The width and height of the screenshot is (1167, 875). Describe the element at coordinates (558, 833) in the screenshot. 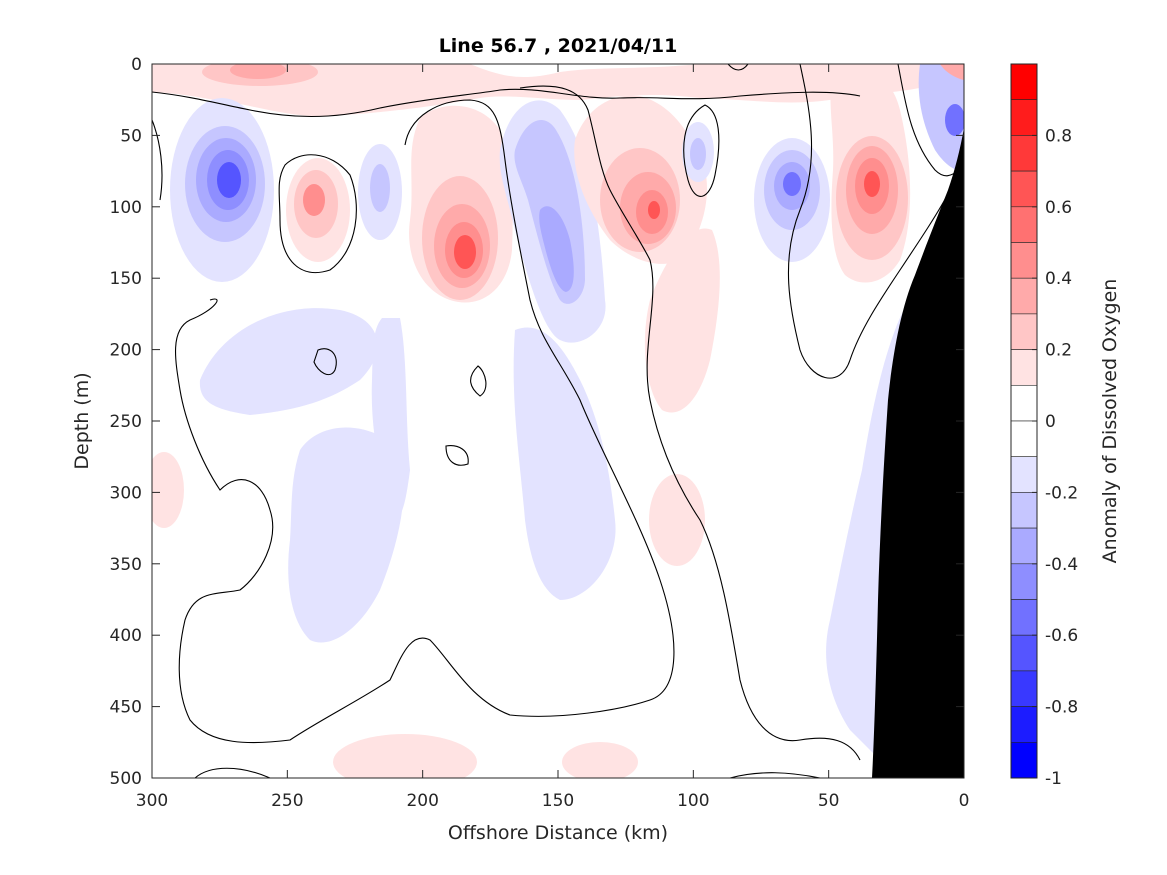

I see `x-axis-label: Offshore Distance (km)` at that location.